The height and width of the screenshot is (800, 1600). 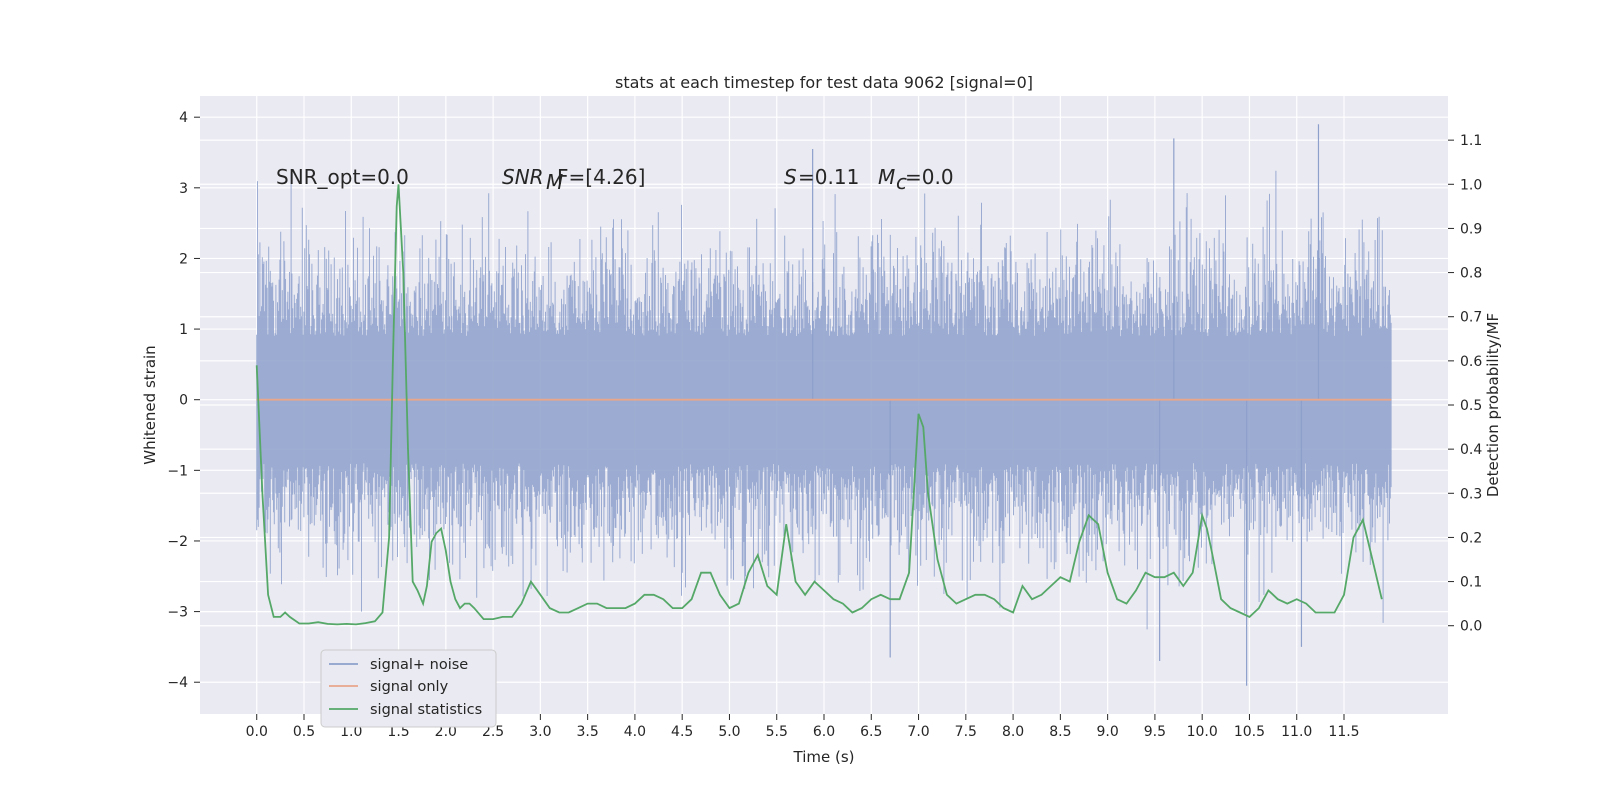 I want to click on legend-box, so click(x=408, y=688).